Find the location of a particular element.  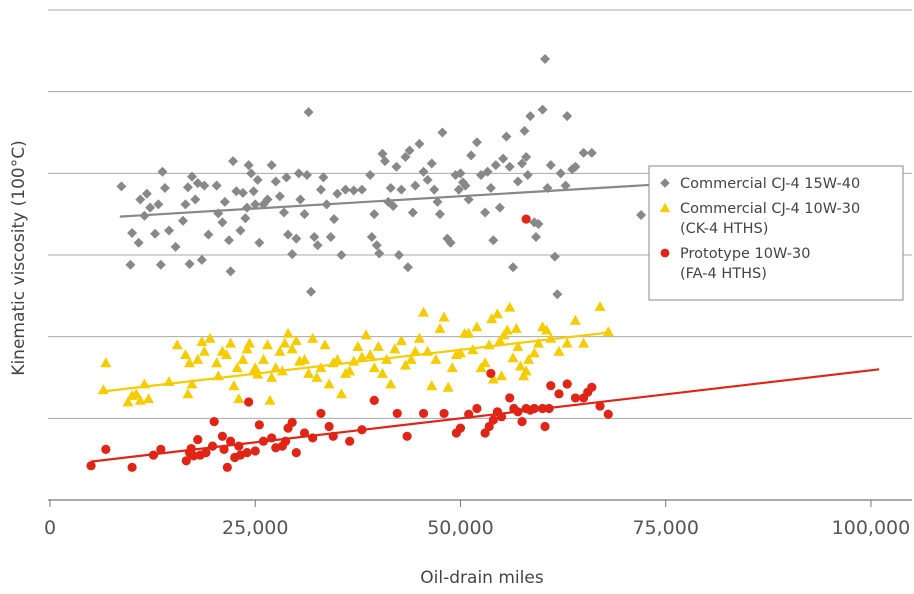

x-axis-title: Oil-drain miles is located at coordinates (482, 578).